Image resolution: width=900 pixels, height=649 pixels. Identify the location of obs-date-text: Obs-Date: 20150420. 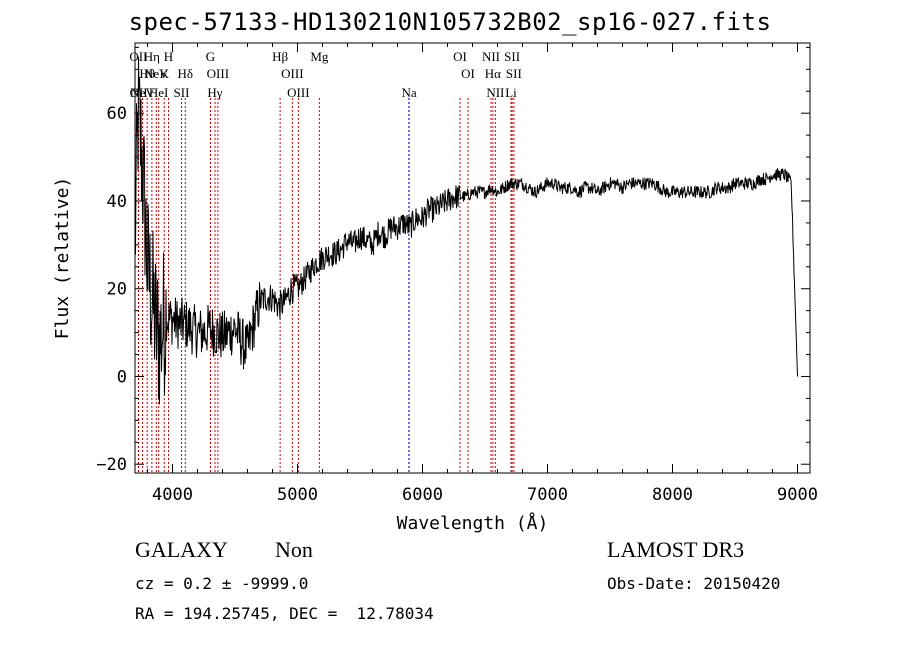
(694, 583).